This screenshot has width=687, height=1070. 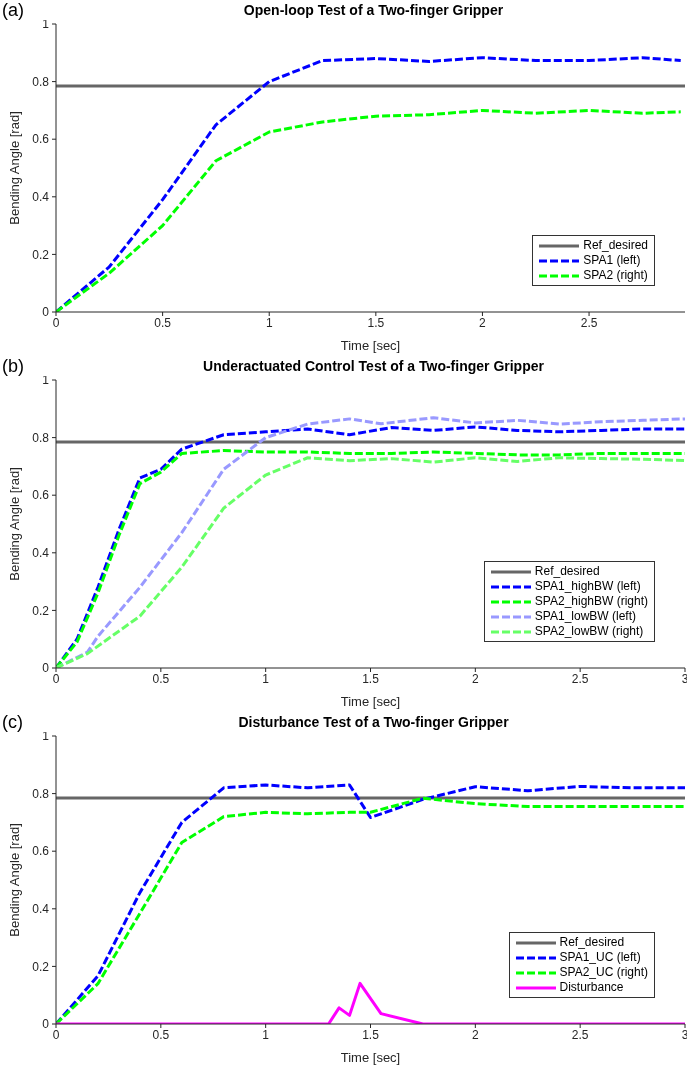 What do you see at coordinates (612, 260) in the screenshot?
I see `legend-label: SPA1 (left)` at bounding box center [612, 260].